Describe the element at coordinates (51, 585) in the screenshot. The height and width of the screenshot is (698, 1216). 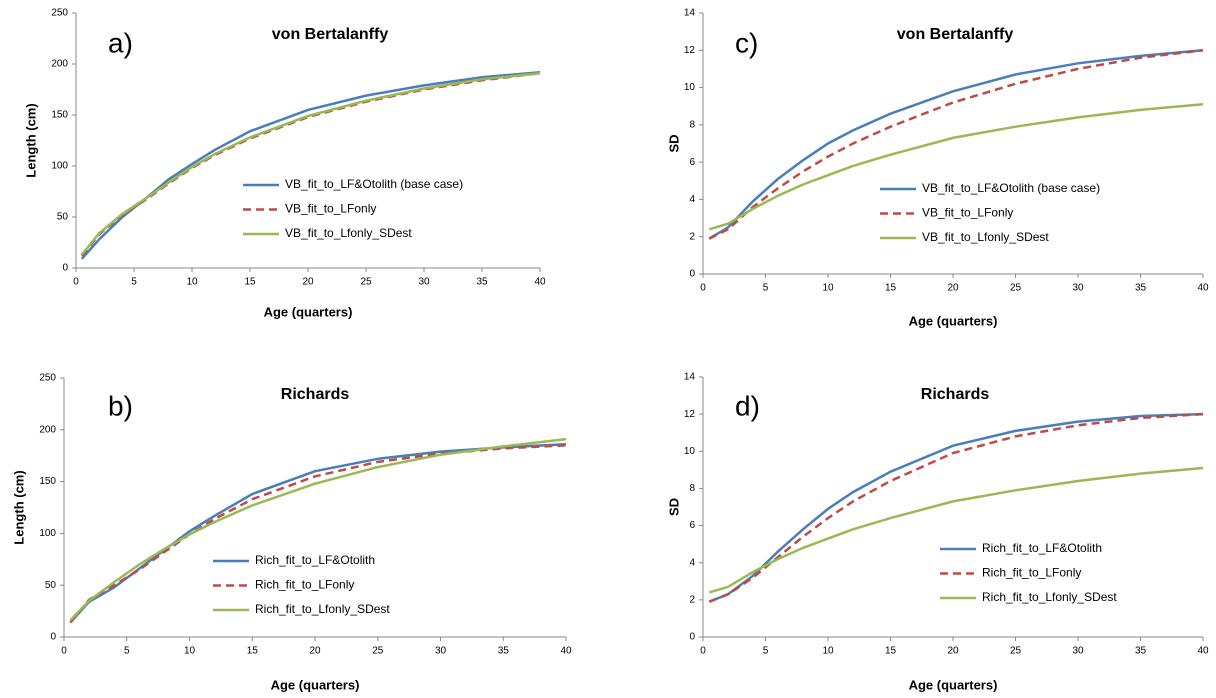
I see `y-tick-label: 50` at that location.